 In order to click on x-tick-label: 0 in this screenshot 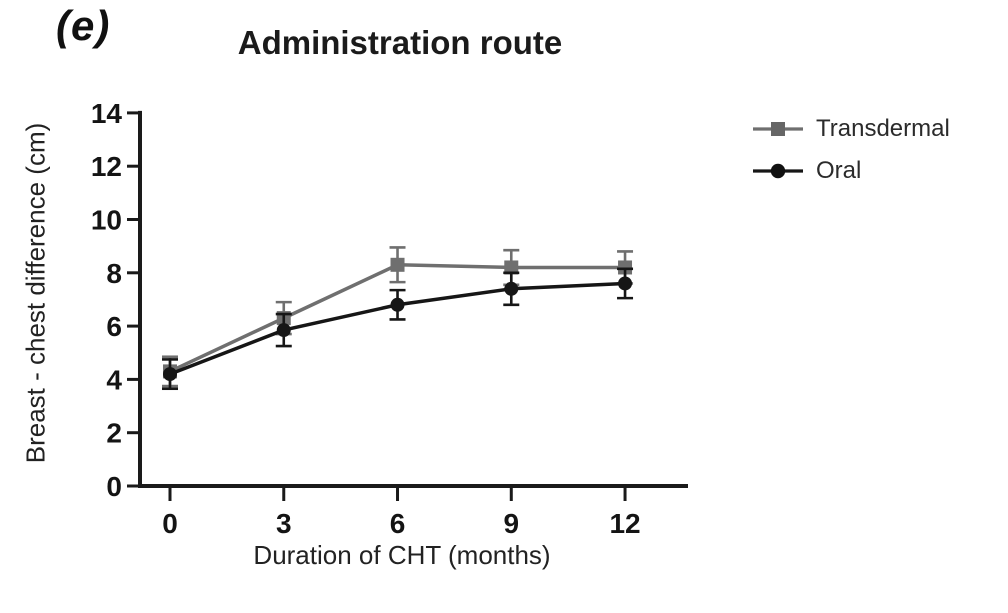, I will do `click(170, 523)`.